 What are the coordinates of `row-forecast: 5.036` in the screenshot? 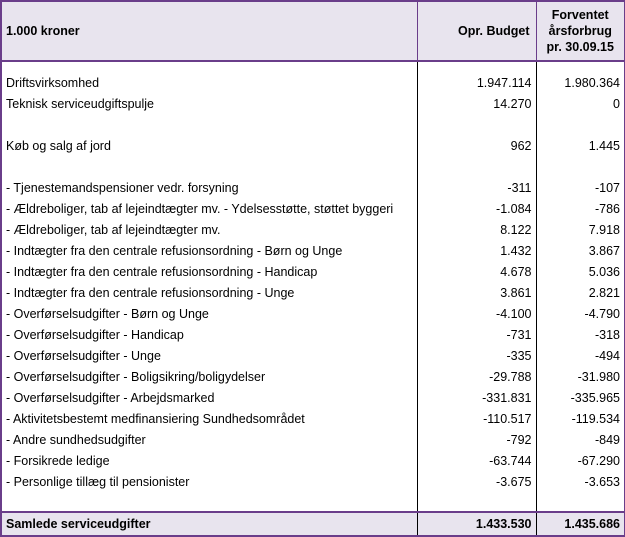 It's located at (580, 271).